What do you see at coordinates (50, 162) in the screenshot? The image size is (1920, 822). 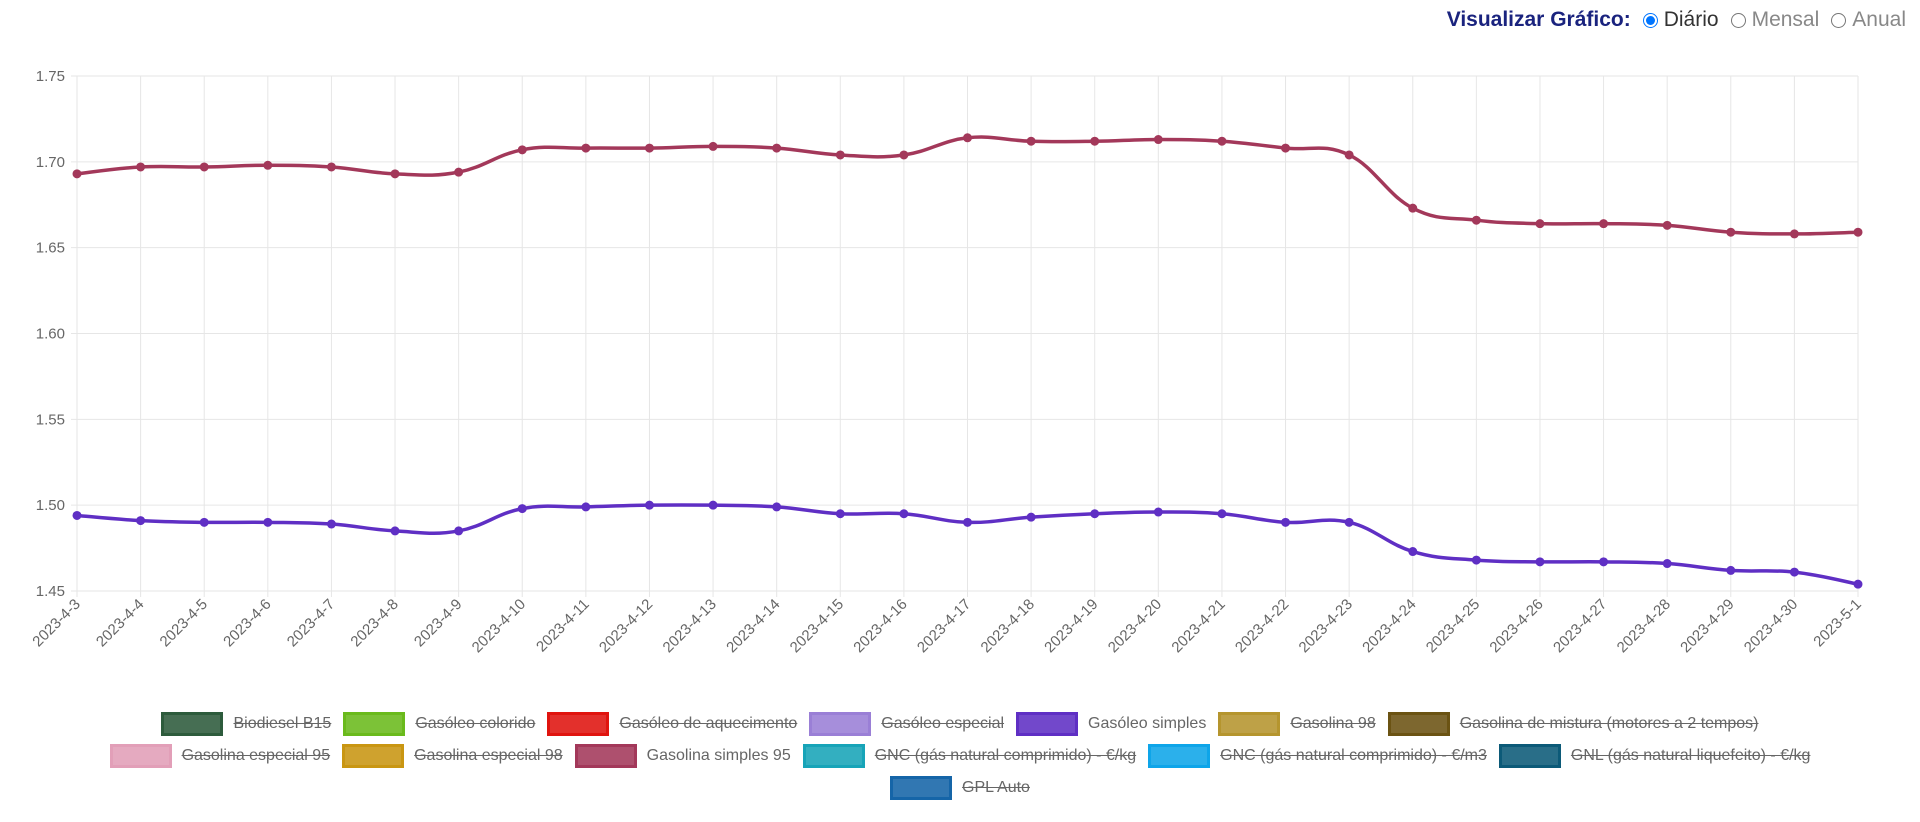 I see `y-tick-label: 1.70` at bounding box center [50, 162].